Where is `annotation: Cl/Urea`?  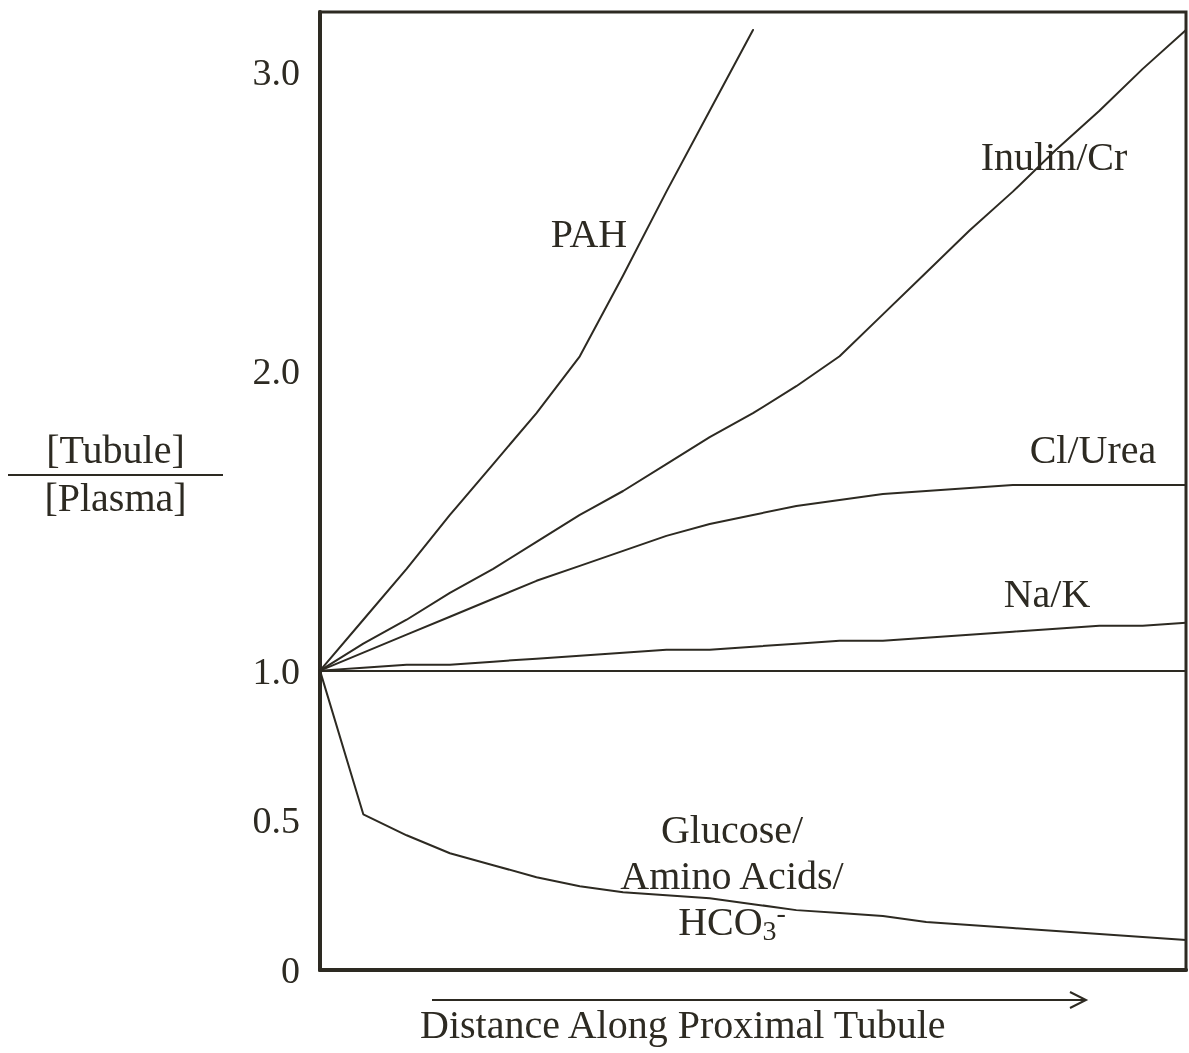 annotation: Cl/Urea is located at coordinates (1093, 449).